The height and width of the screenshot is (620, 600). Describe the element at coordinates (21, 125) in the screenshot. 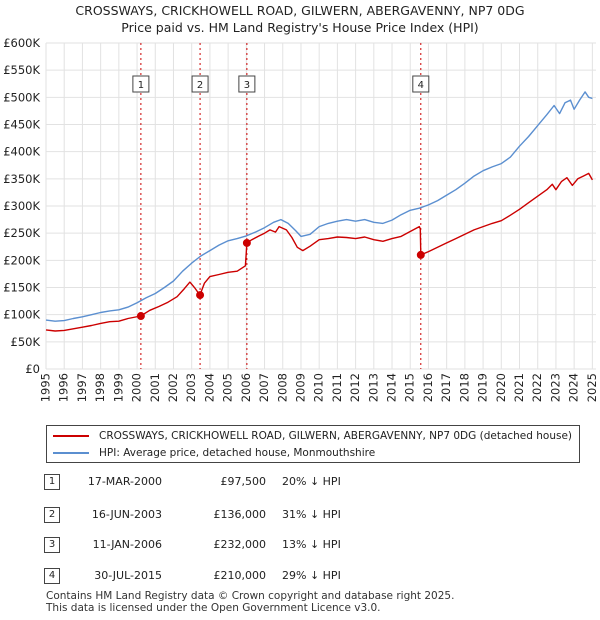

I see `y-tick-label: £450K` at that location.